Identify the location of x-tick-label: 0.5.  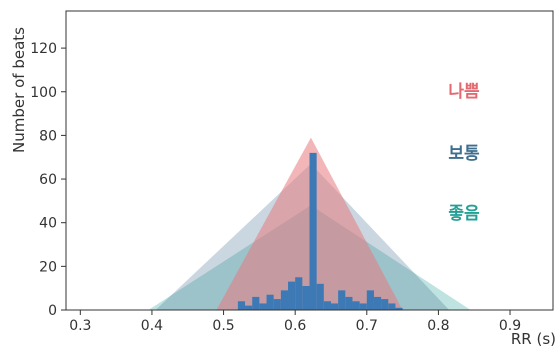
(223, 326).